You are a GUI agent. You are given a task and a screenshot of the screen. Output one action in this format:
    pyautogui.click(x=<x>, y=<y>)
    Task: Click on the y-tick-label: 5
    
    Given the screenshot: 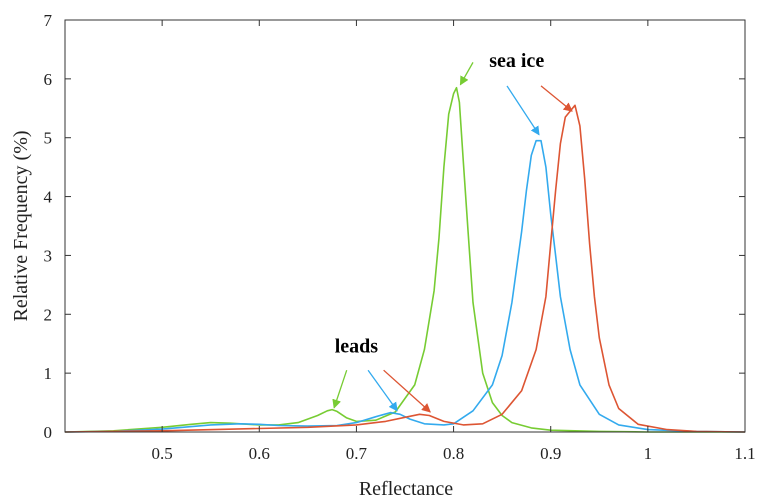 What is the action you would take?
    pyautogui.click(x=48, y=138)
    